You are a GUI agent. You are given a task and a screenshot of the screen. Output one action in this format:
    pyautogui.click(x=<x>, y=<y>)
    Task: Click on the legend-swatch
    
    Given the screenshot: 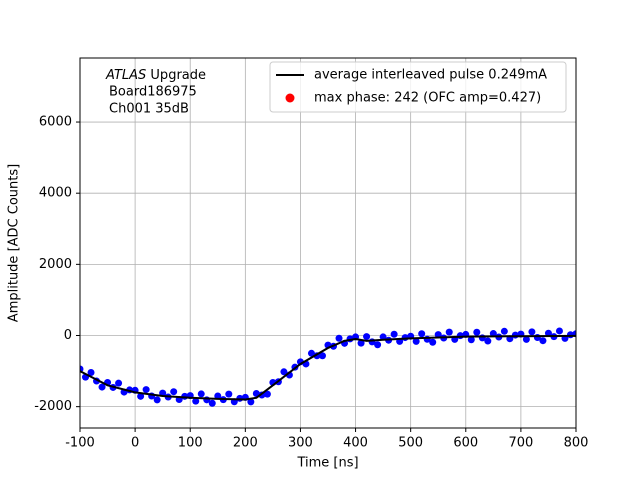 What is the action you would take?
    pyautogui.click(x=290, y=98)
    